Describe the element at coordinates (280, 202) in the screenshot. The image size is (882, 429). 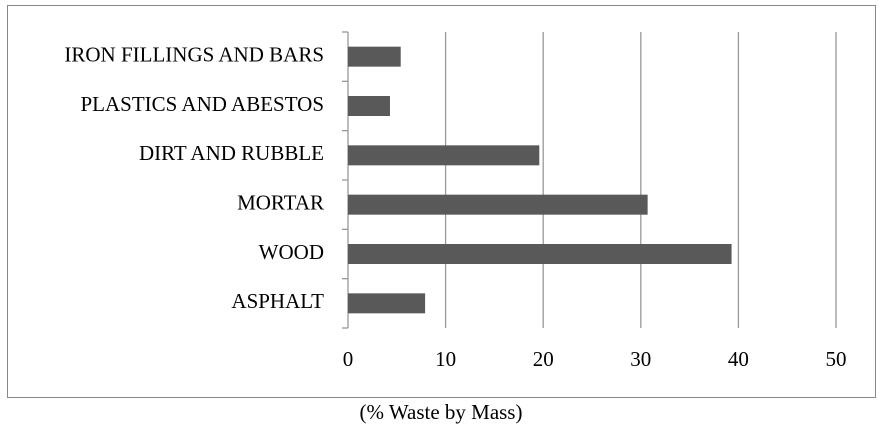
I see `y-tick-label: MORTAR` at that location.